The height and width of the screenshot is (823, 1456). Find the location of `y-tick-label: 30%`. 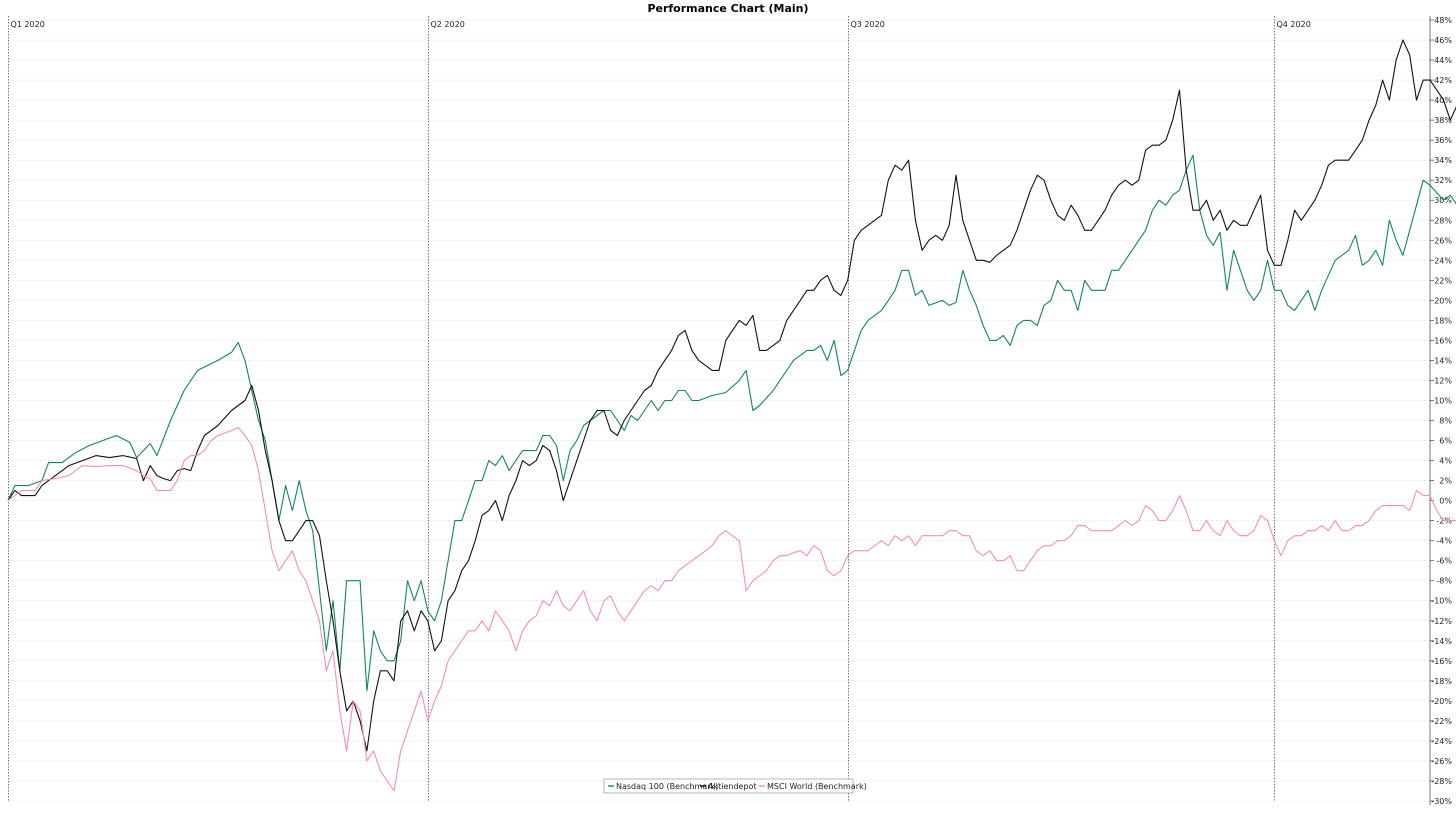

y-tick-label: 30% is located at coordinates (1443, 200).